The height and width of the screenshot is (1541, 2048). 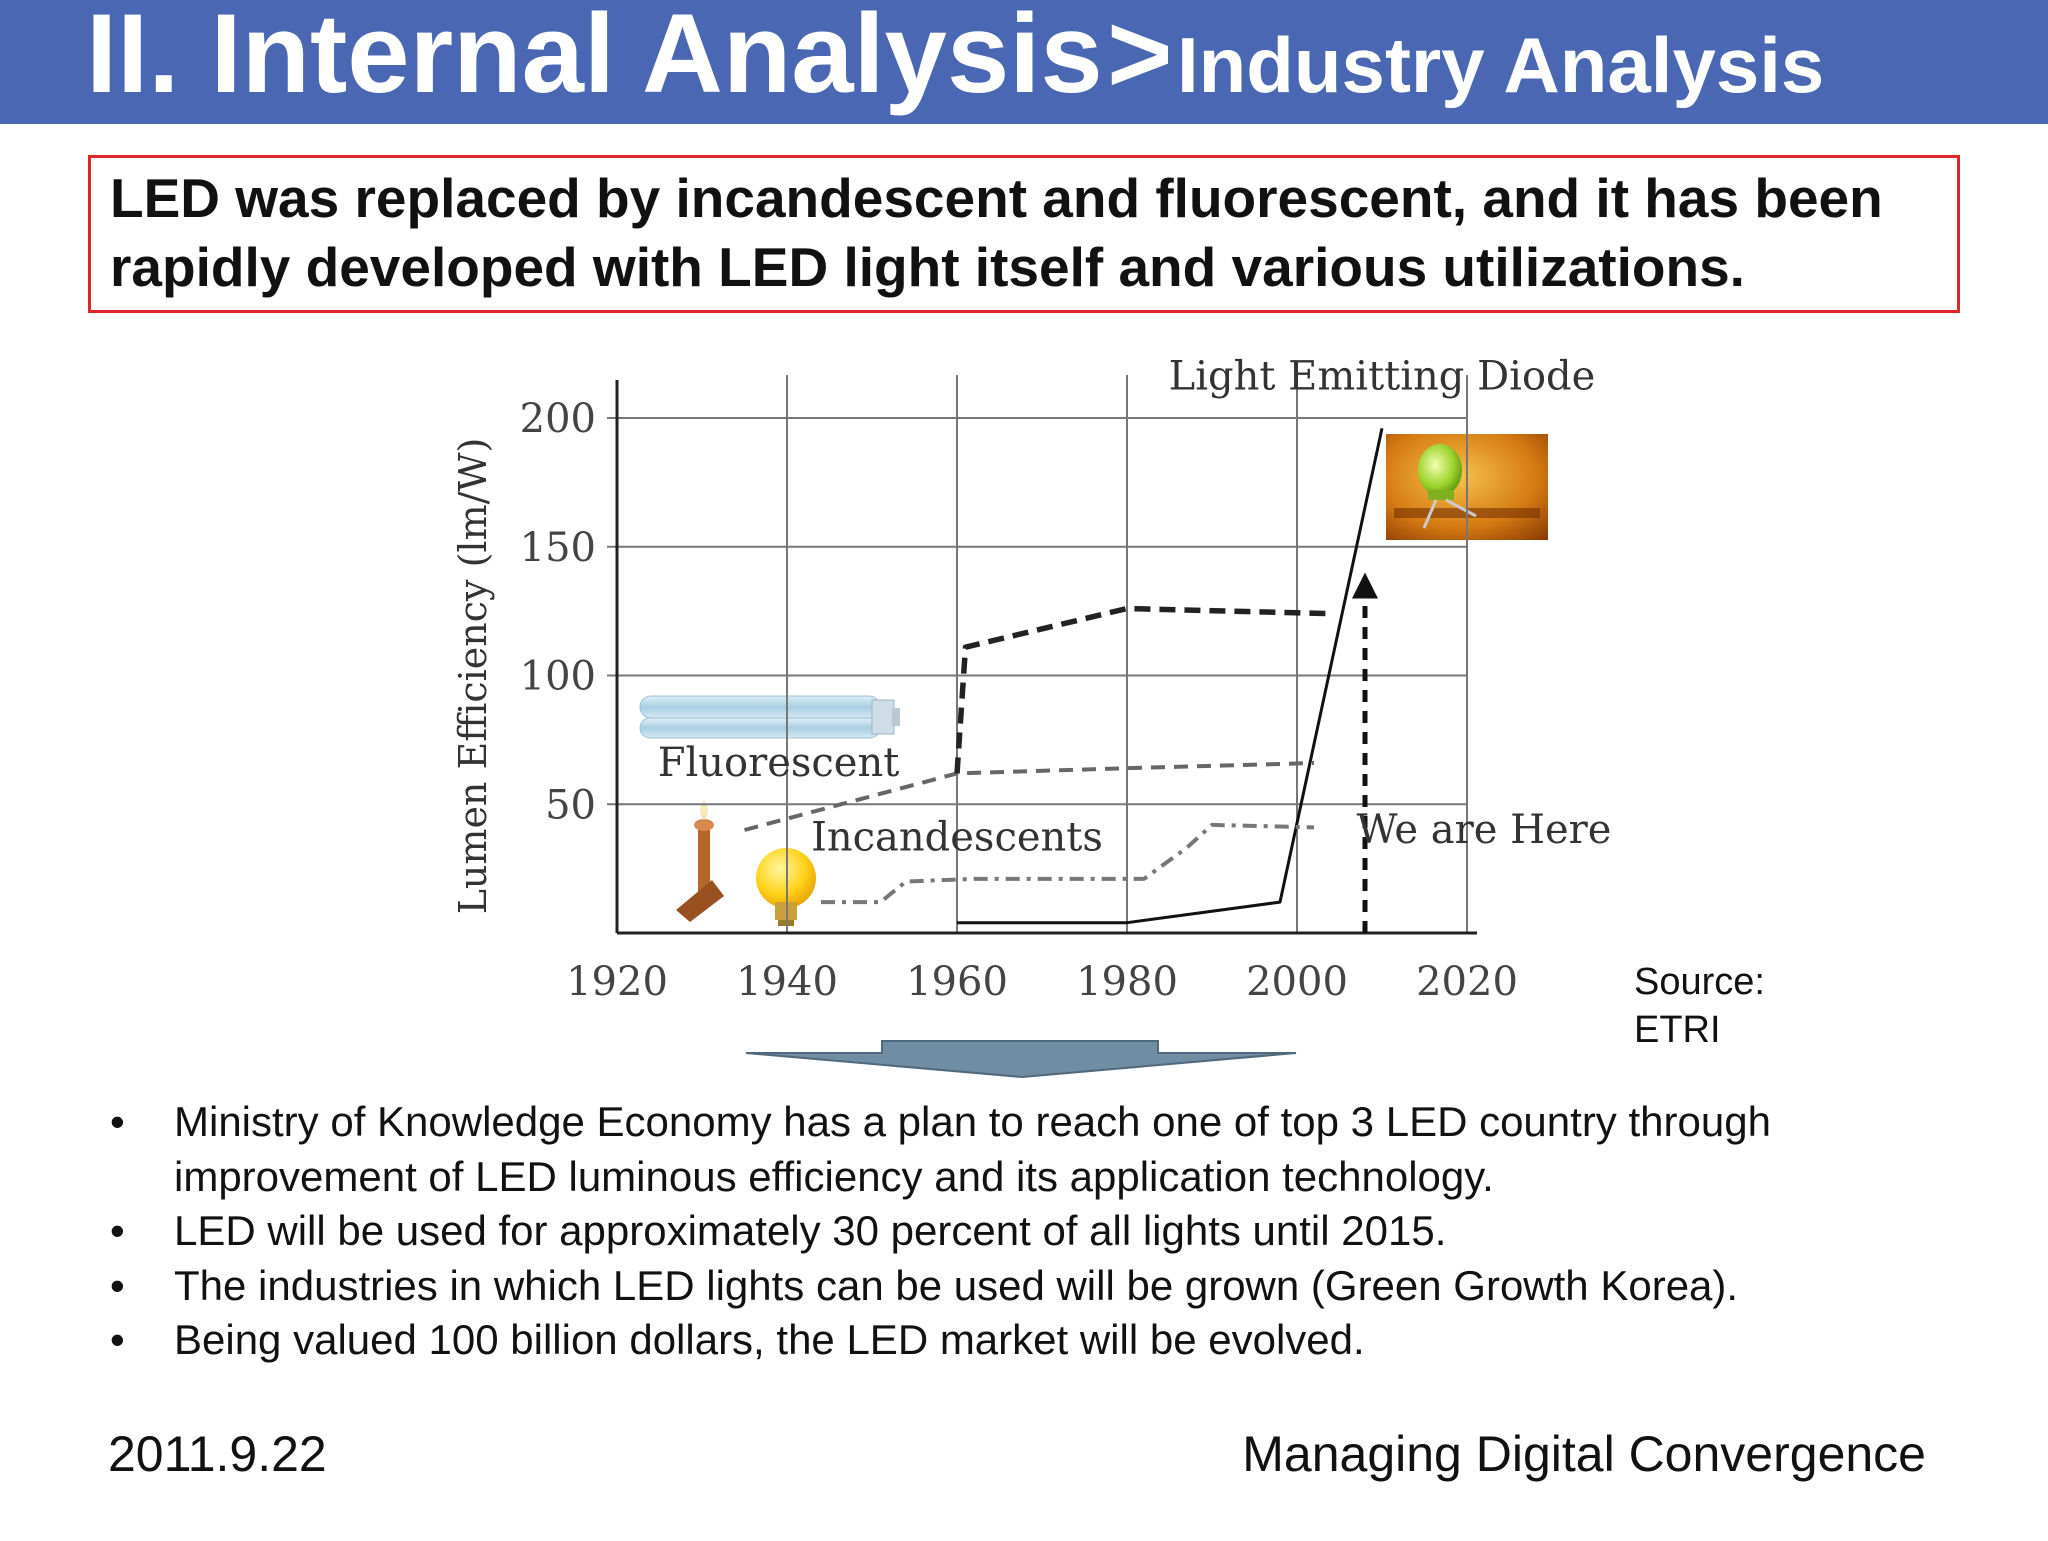 What do you see at coordinates (473, 676) in the screenshot?
I see `y-axis-title: Lumen Efficiency (lm/W)` at bounding box center [473, 676].